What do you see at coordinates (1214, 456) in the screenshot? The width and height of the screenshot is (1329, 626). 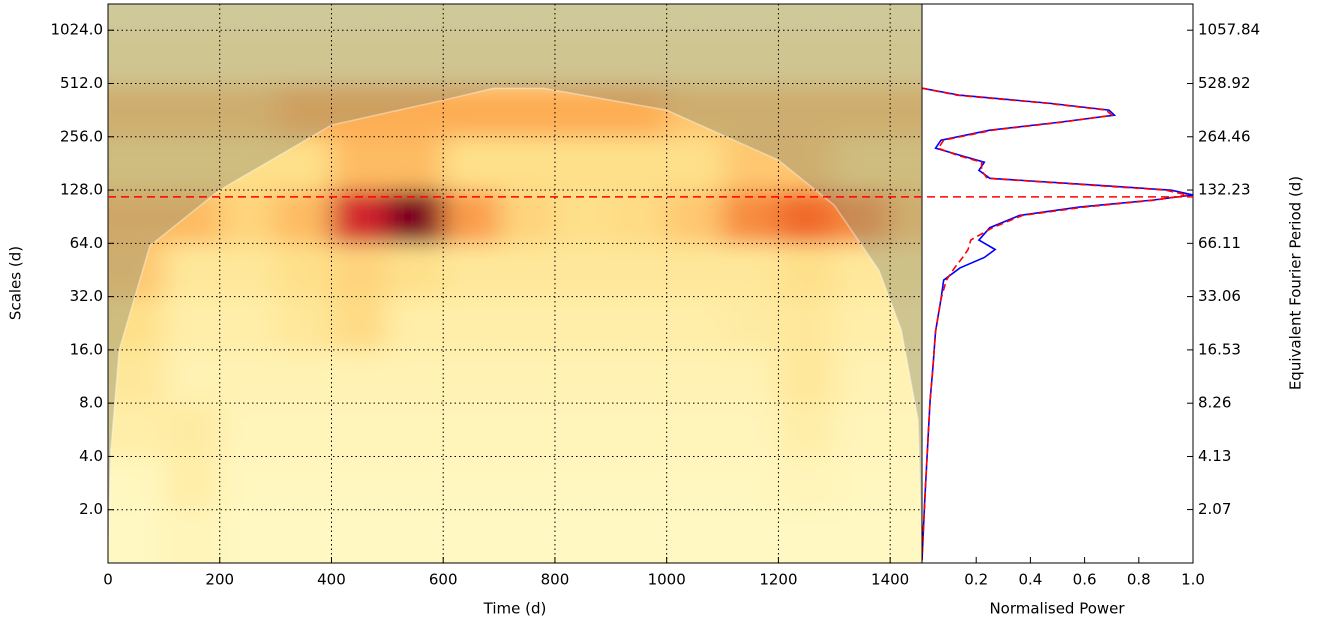 I see `y-tick-label: 4.13` at bounding box center [1214, 456].